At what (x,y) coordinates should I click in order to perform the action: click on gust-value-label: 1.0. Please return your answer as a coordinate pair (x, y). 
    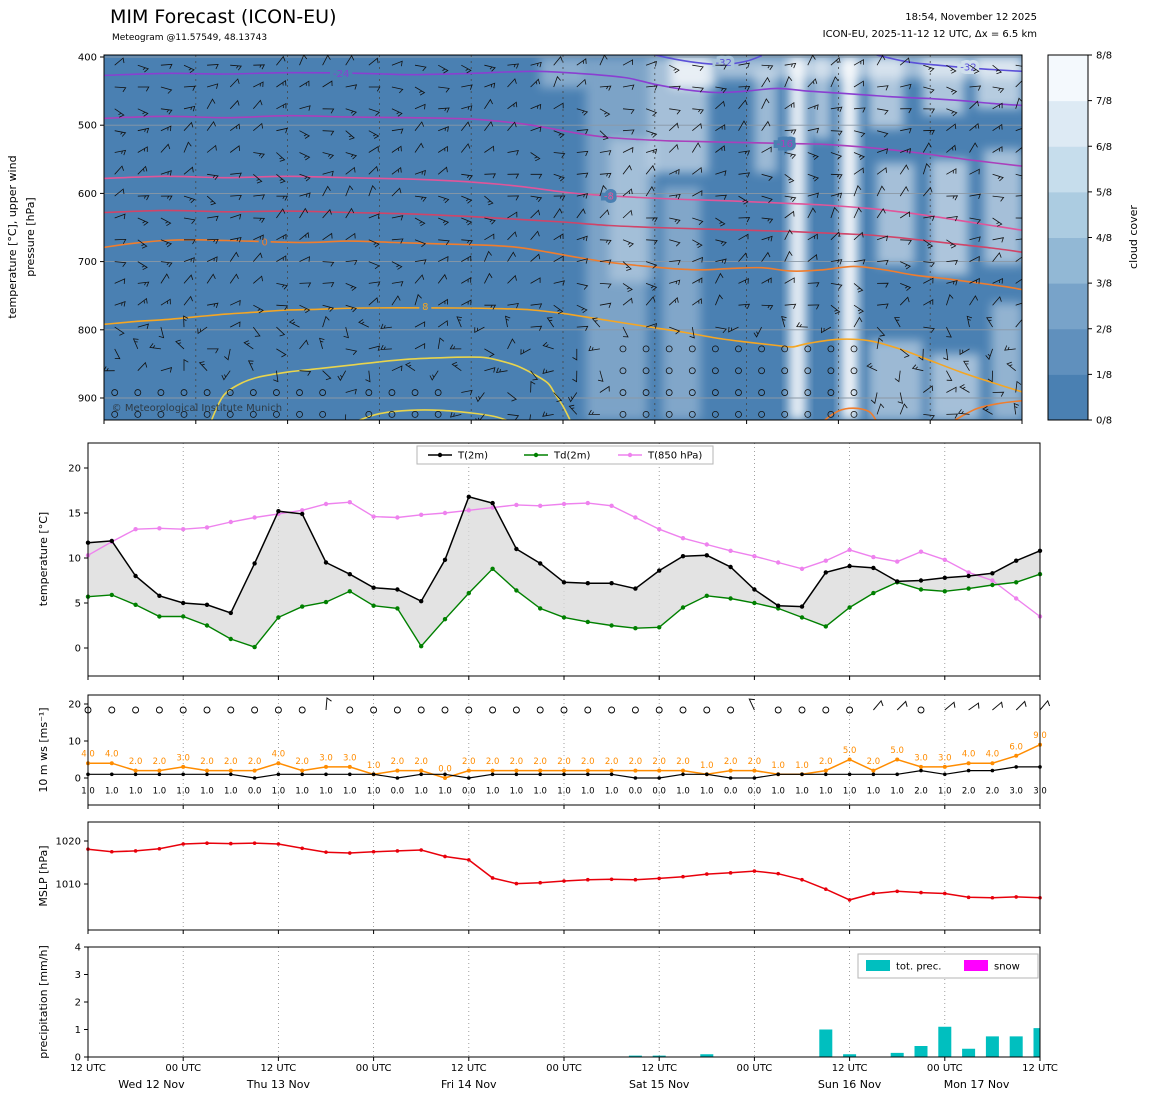
    Looking at the image, I should click on (778, 766).